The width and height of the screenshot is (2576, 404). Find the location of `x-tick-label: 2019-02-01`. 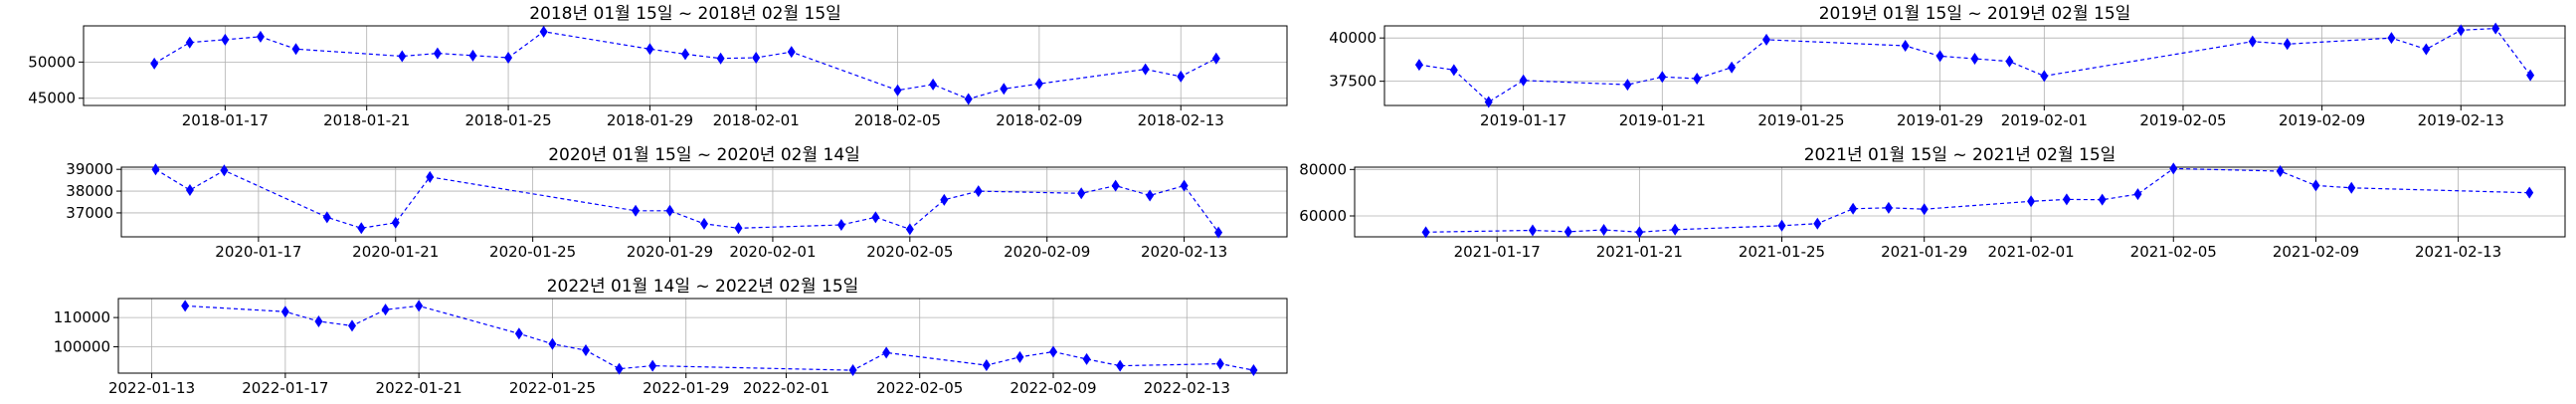

x-tick-label: 2019-02-01 is located at coordinates (2044, 120).